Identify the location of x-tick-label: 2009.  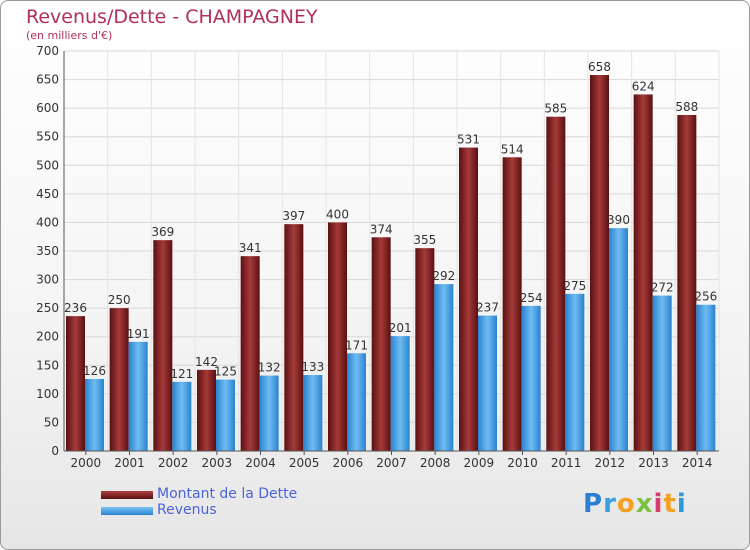
(479, 463).